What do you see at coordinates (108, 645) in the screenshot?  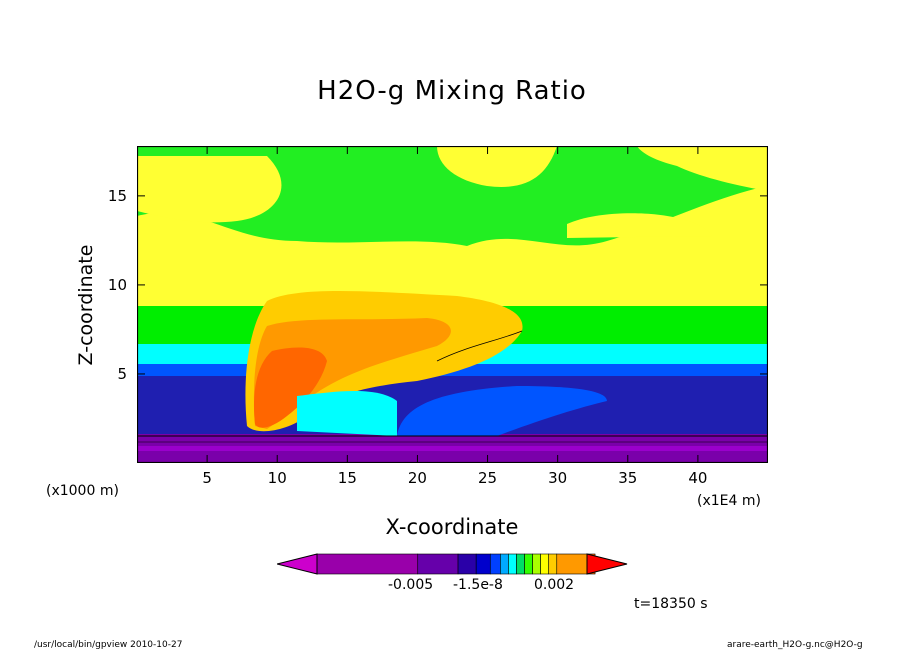 I see `footer-left: /usr/local/bin/gpview 2010-10-27` at bounding box center [108, 645].